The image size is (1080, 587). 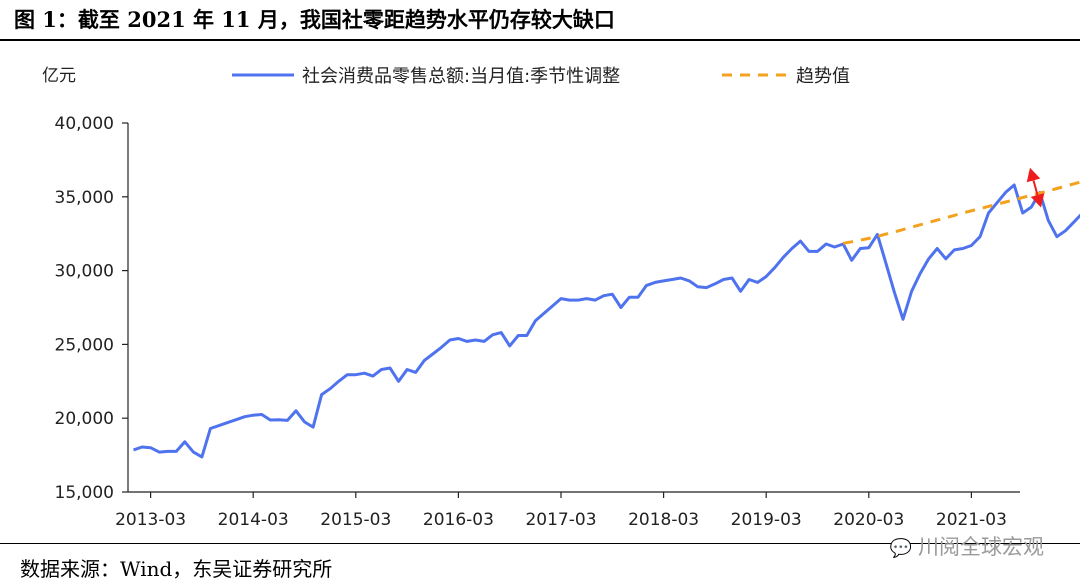 I want to click on x-tick-label: 2013-03, so click(x=150, y=520).